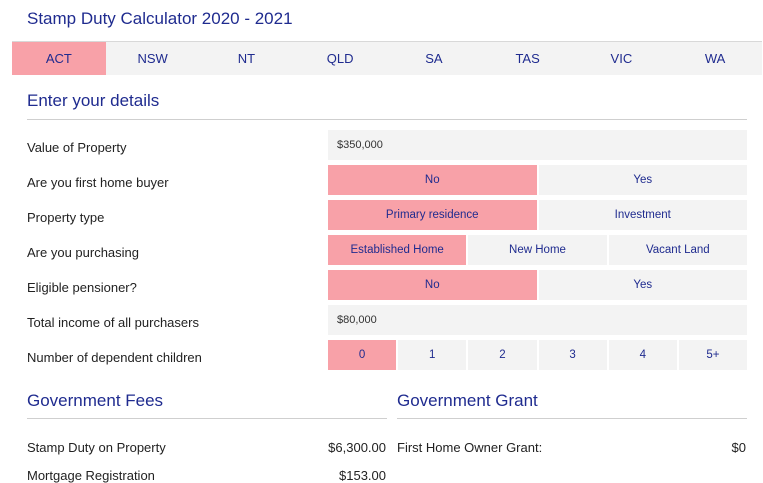  Describe the element at coordinates (357, 447) in the screenshot. I see `stamp-duty-value: $6,300.00` at that location.